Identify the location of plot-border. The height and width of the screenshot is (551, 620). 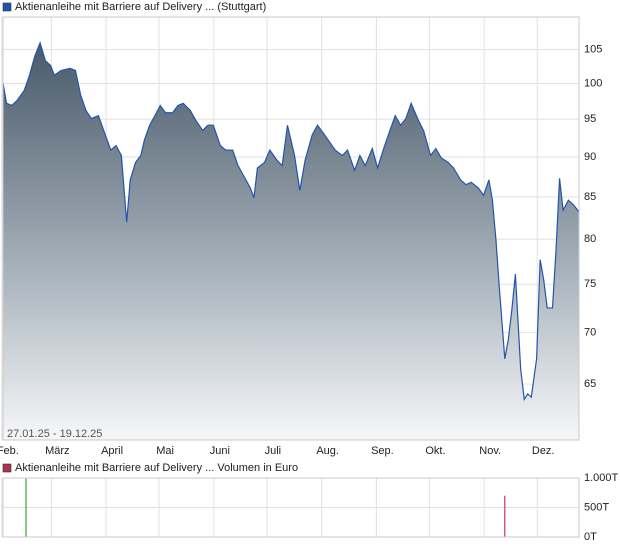
(291, 507).